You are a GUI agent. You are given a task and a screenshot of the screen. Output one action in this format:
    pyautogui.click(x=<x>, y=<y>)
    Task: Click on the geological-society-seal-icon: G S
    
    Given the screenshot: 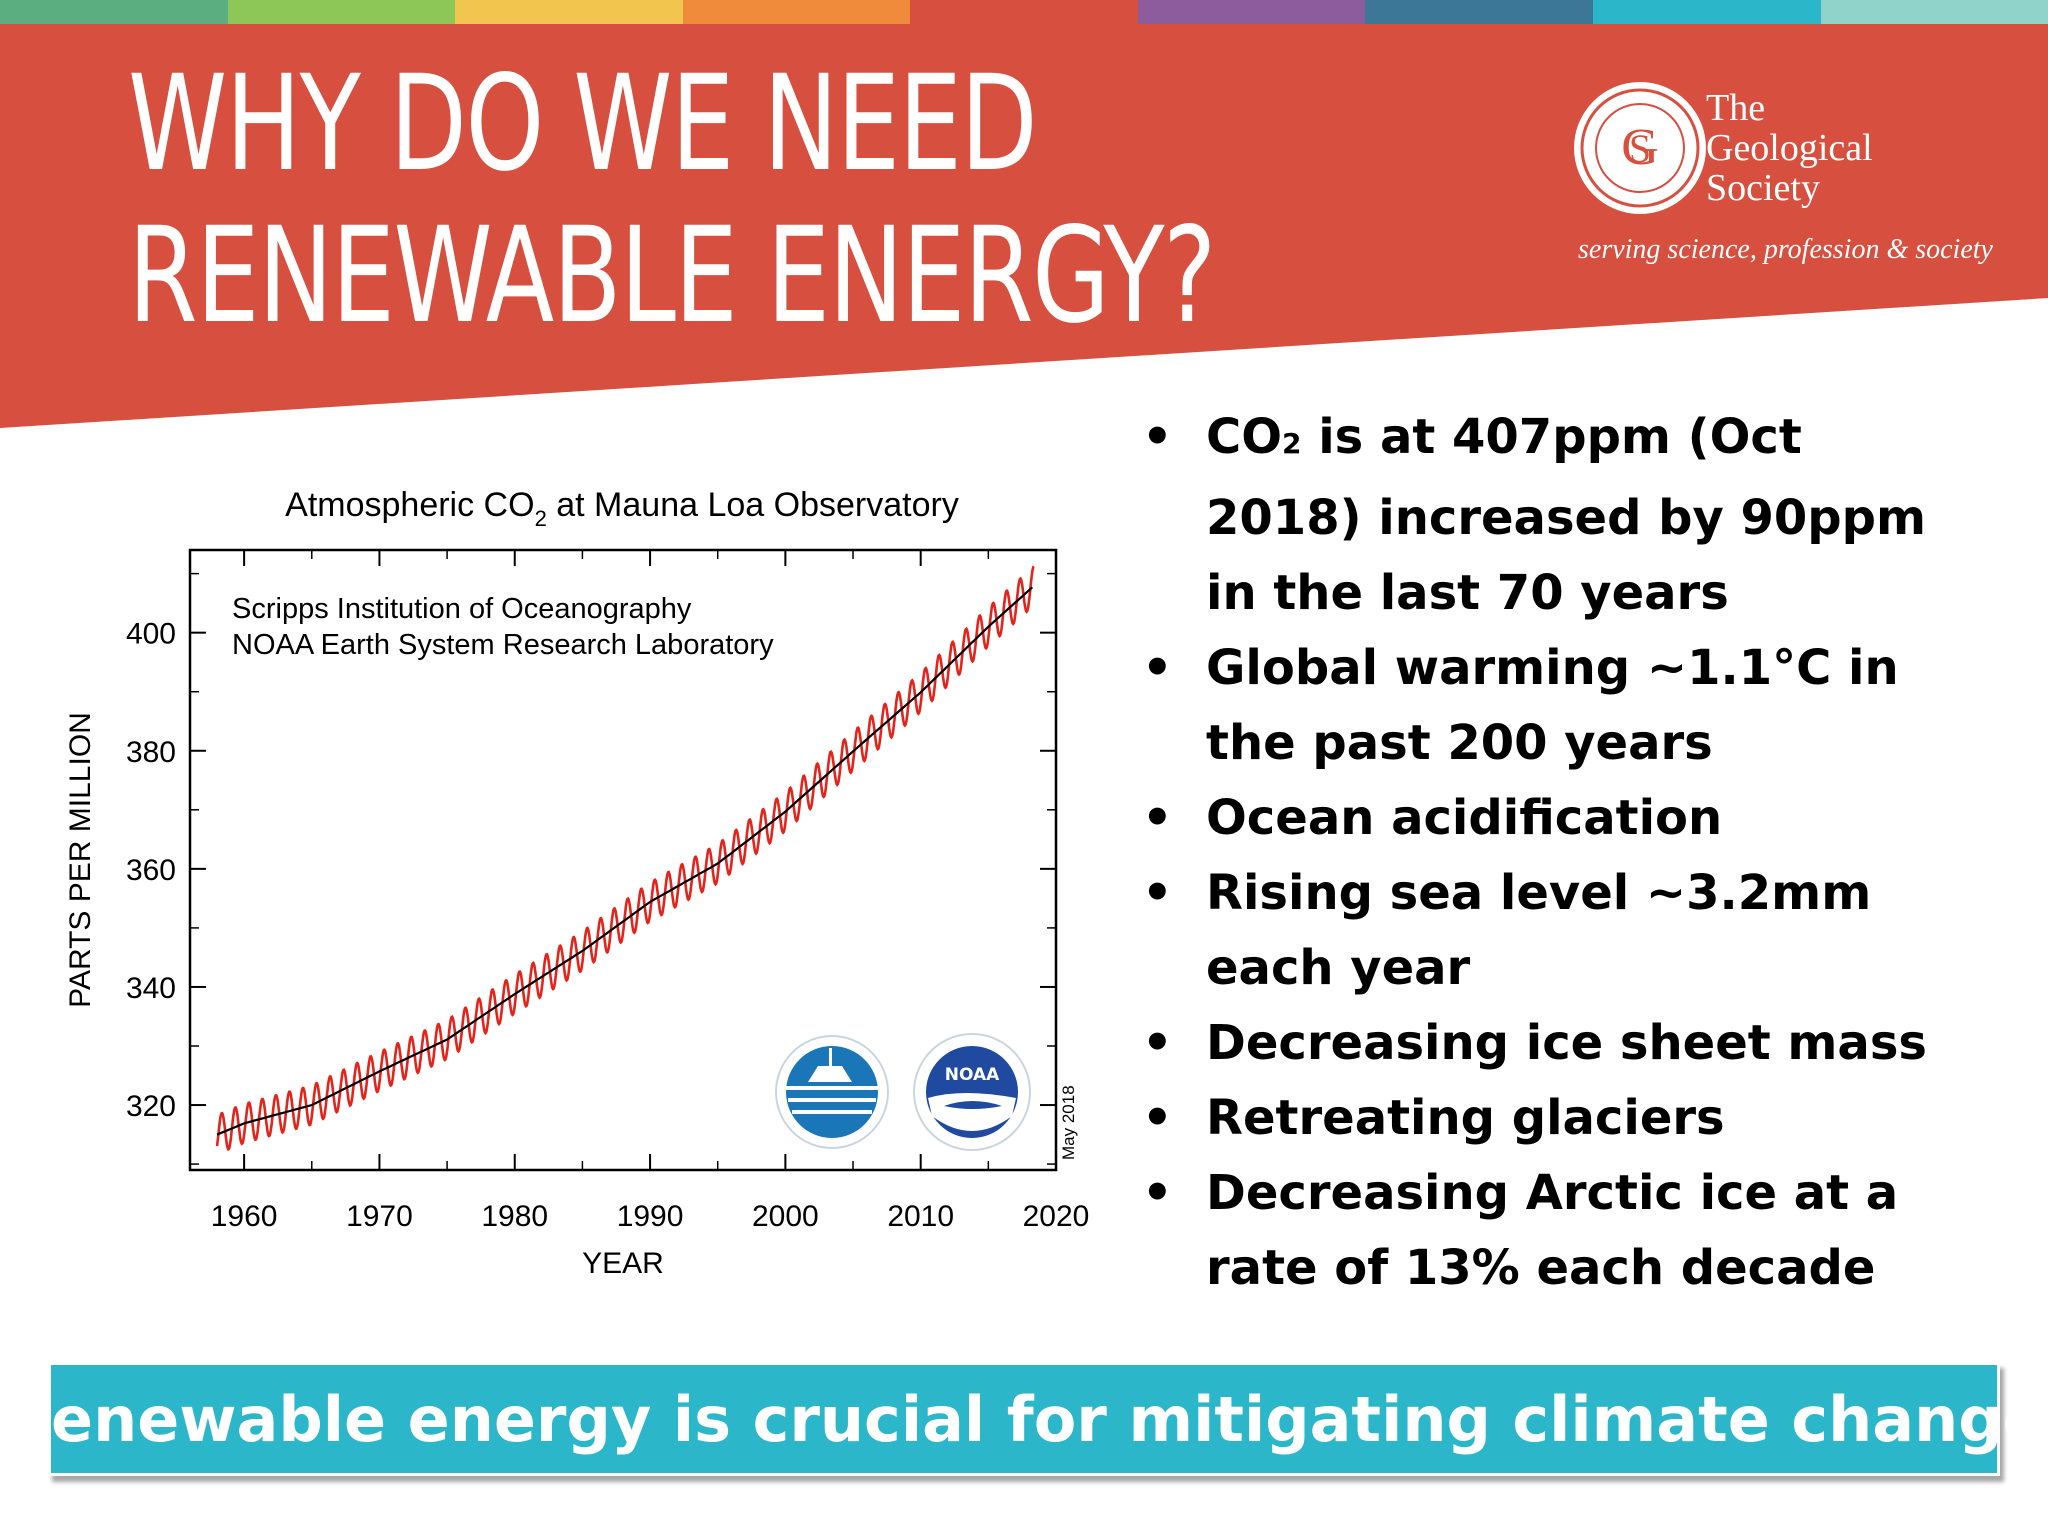 What is the action you would take?
    pyautogui.click(x=1640, y=148)
    